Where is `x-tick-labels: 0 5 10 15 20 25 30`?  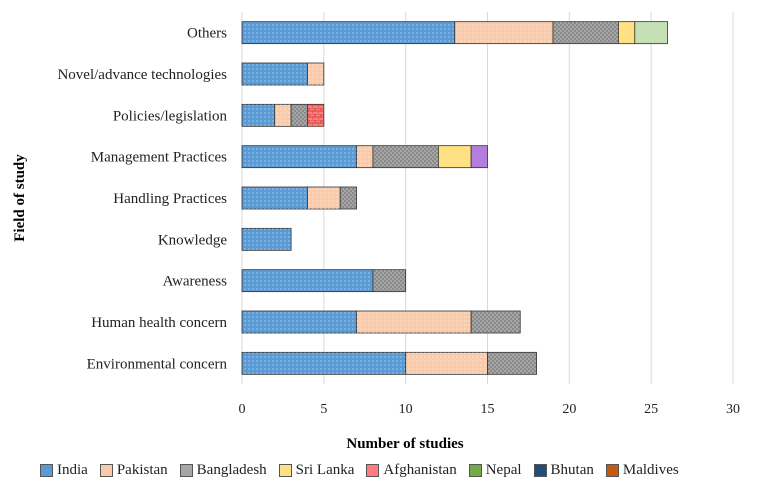 x-tick-labels: 0 5 10 15 20 25 30 is located at coordinates (490, 409).